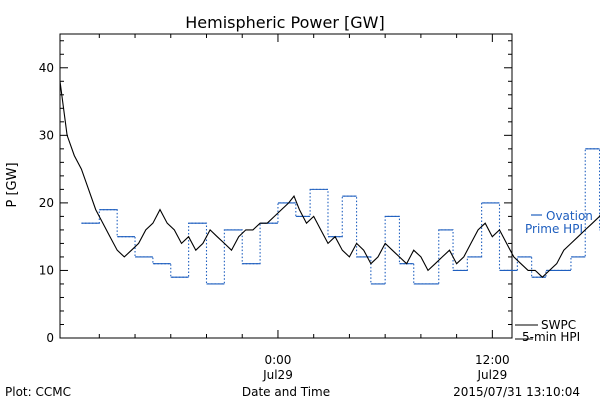 Image resolution: width=600 pixels, height=400 pixels. Describe the element at coordinates (38, 392) in the screenshot. I see `footer-plot-credit: Plot: CCMC` at that location.